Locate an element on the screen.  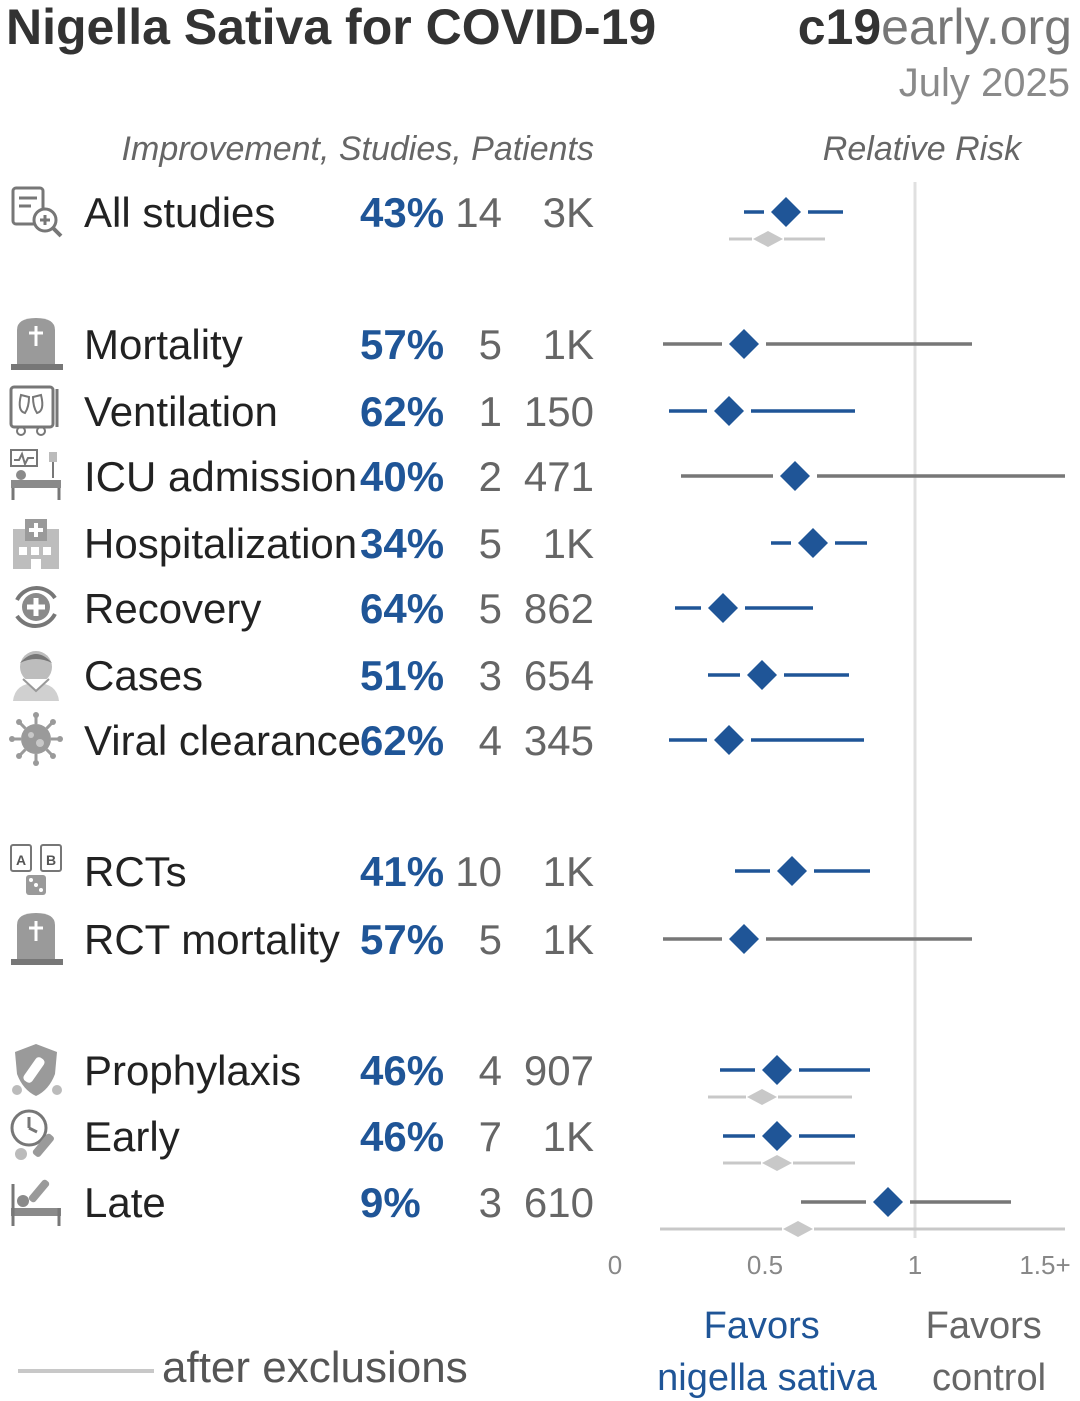
row-label: Late is located at coordinates (125, 1202).